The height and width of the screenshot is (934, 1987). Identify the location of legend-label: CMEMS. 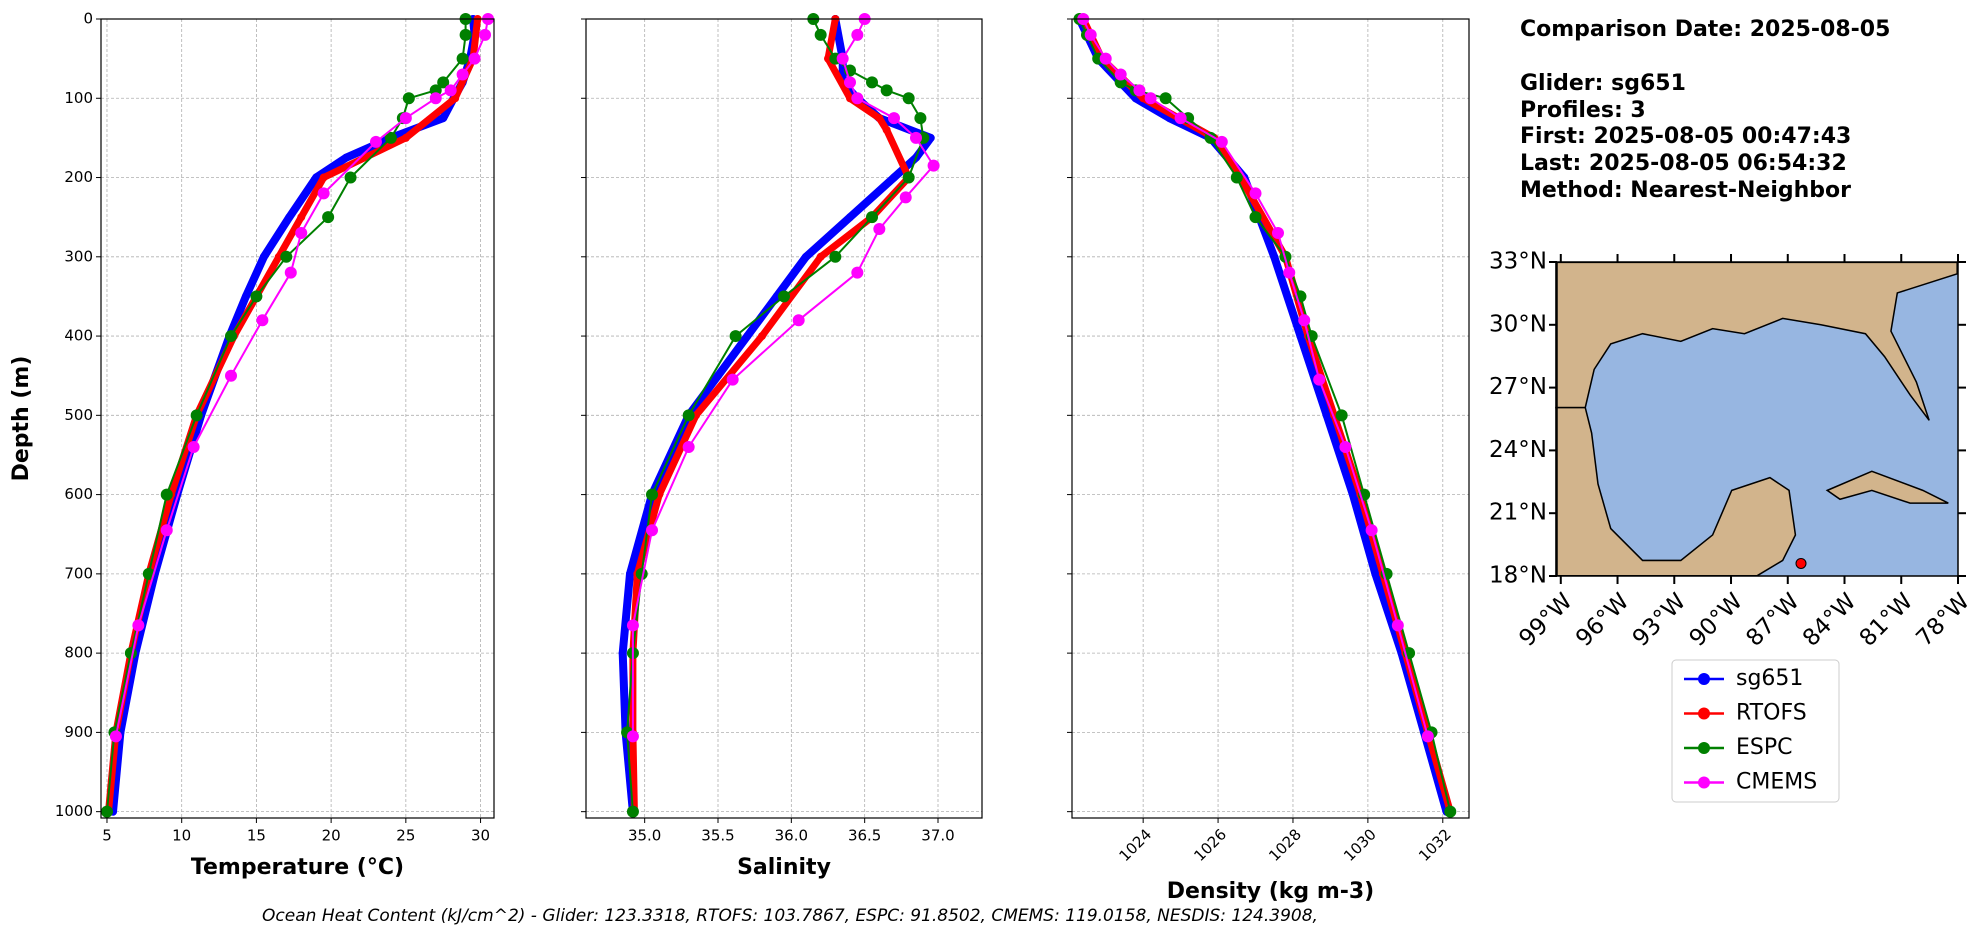
(1776, 782).